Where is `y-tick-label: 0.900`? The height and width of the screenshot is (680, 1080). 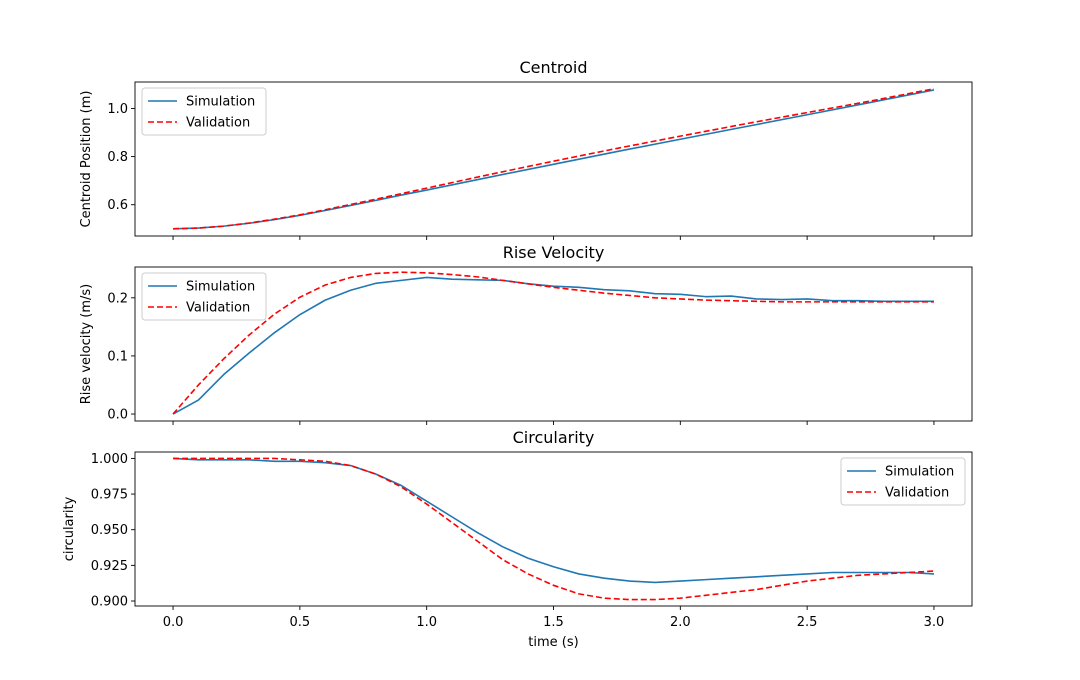 y-tick-label: 0.900 is located at coordinates (109, 602).